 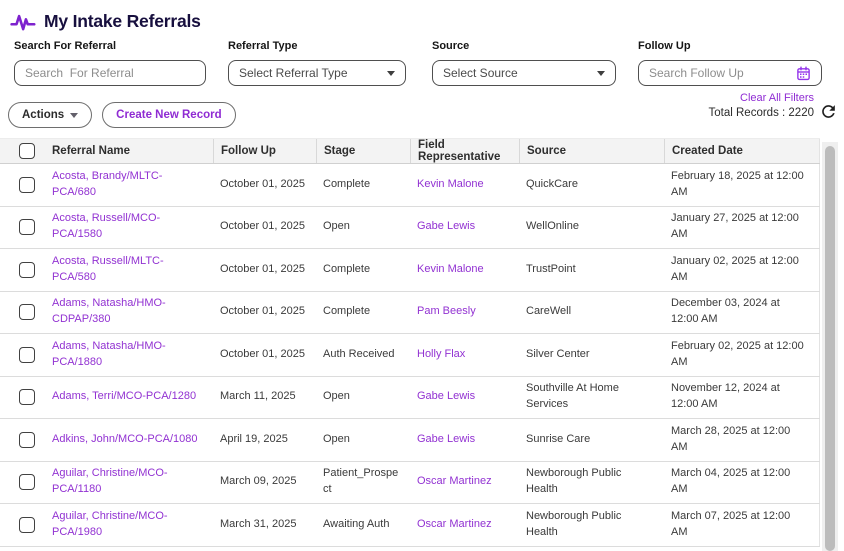 What do you see at coordinates (742, 397) in the screenshot?
I see `created-date-cell: November 12, 2024 at 12:00 AM` at bounding box center [742, 397].